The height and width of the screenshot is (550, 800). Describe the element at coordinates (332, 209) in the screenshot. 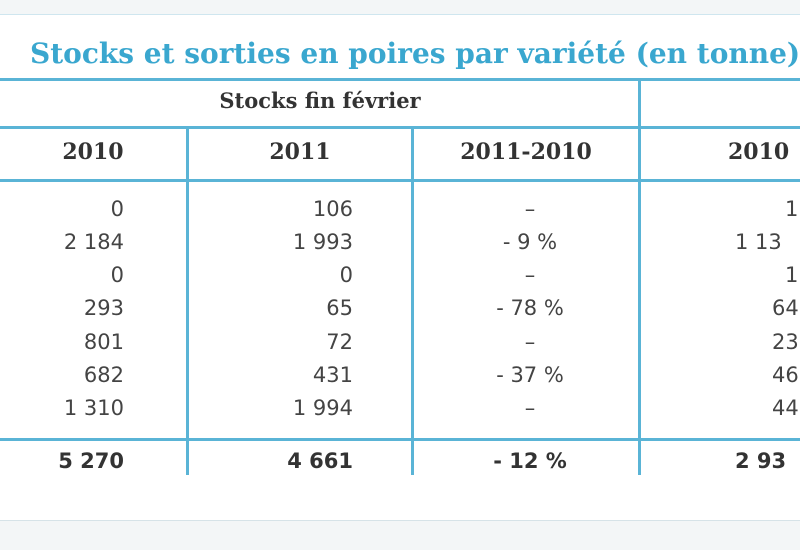

I see `table-cell: 106` at that location.